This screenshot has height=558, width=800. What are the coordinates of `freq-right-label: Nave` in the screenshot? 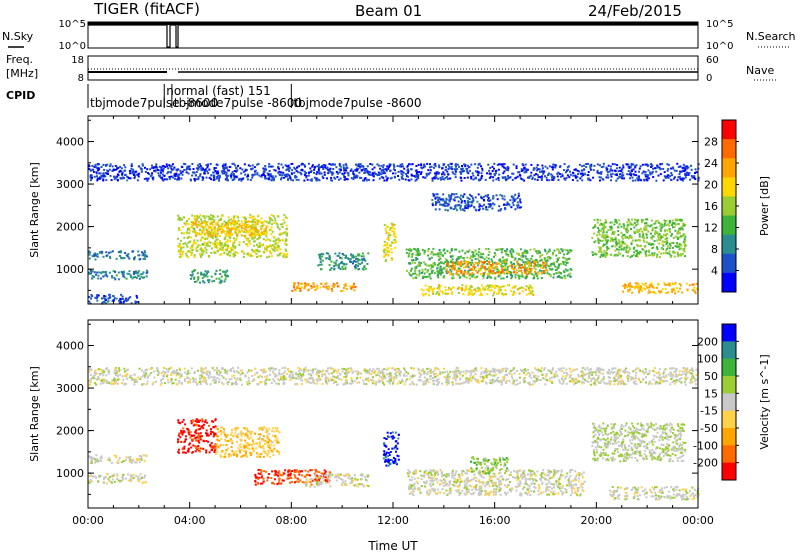 It's located at (760, 70).